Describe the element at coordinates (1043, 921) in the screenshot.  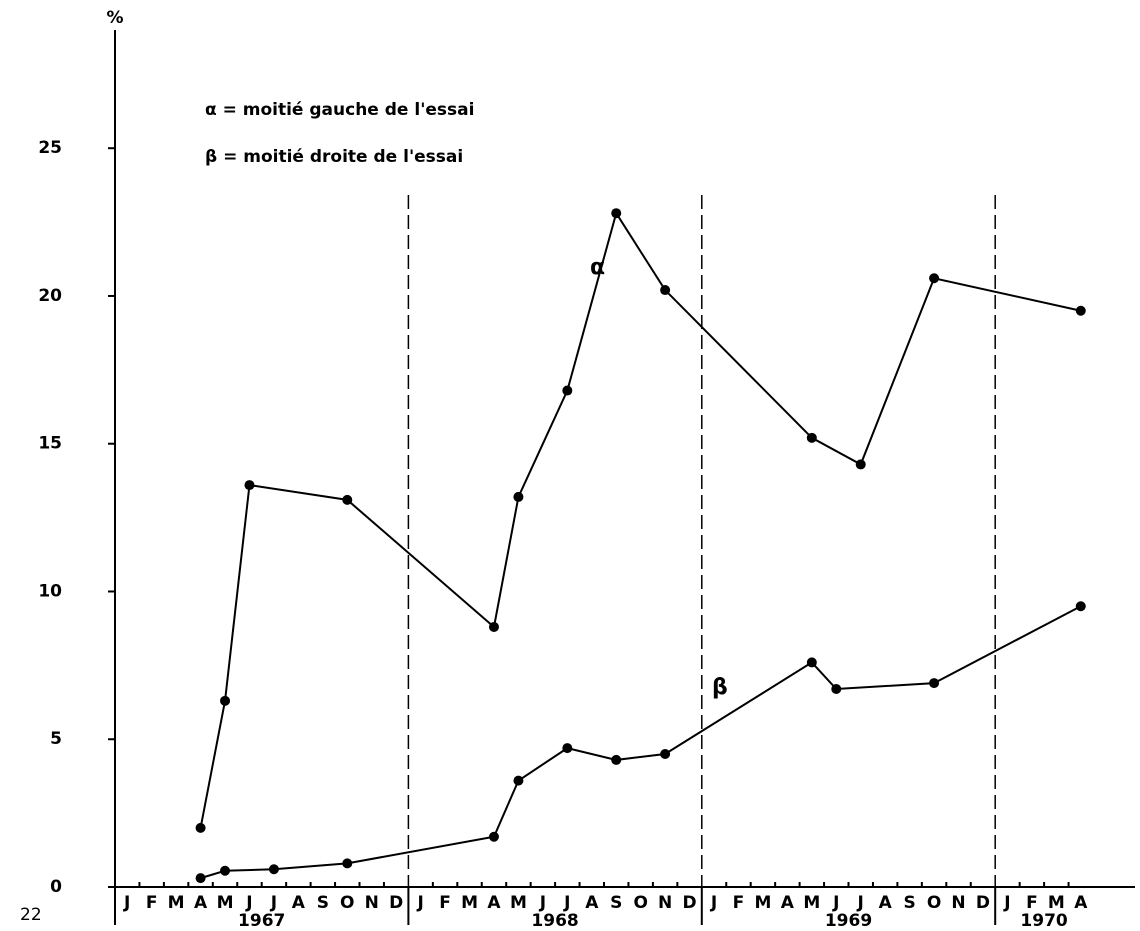
I see `year-label: 1970` at that location.